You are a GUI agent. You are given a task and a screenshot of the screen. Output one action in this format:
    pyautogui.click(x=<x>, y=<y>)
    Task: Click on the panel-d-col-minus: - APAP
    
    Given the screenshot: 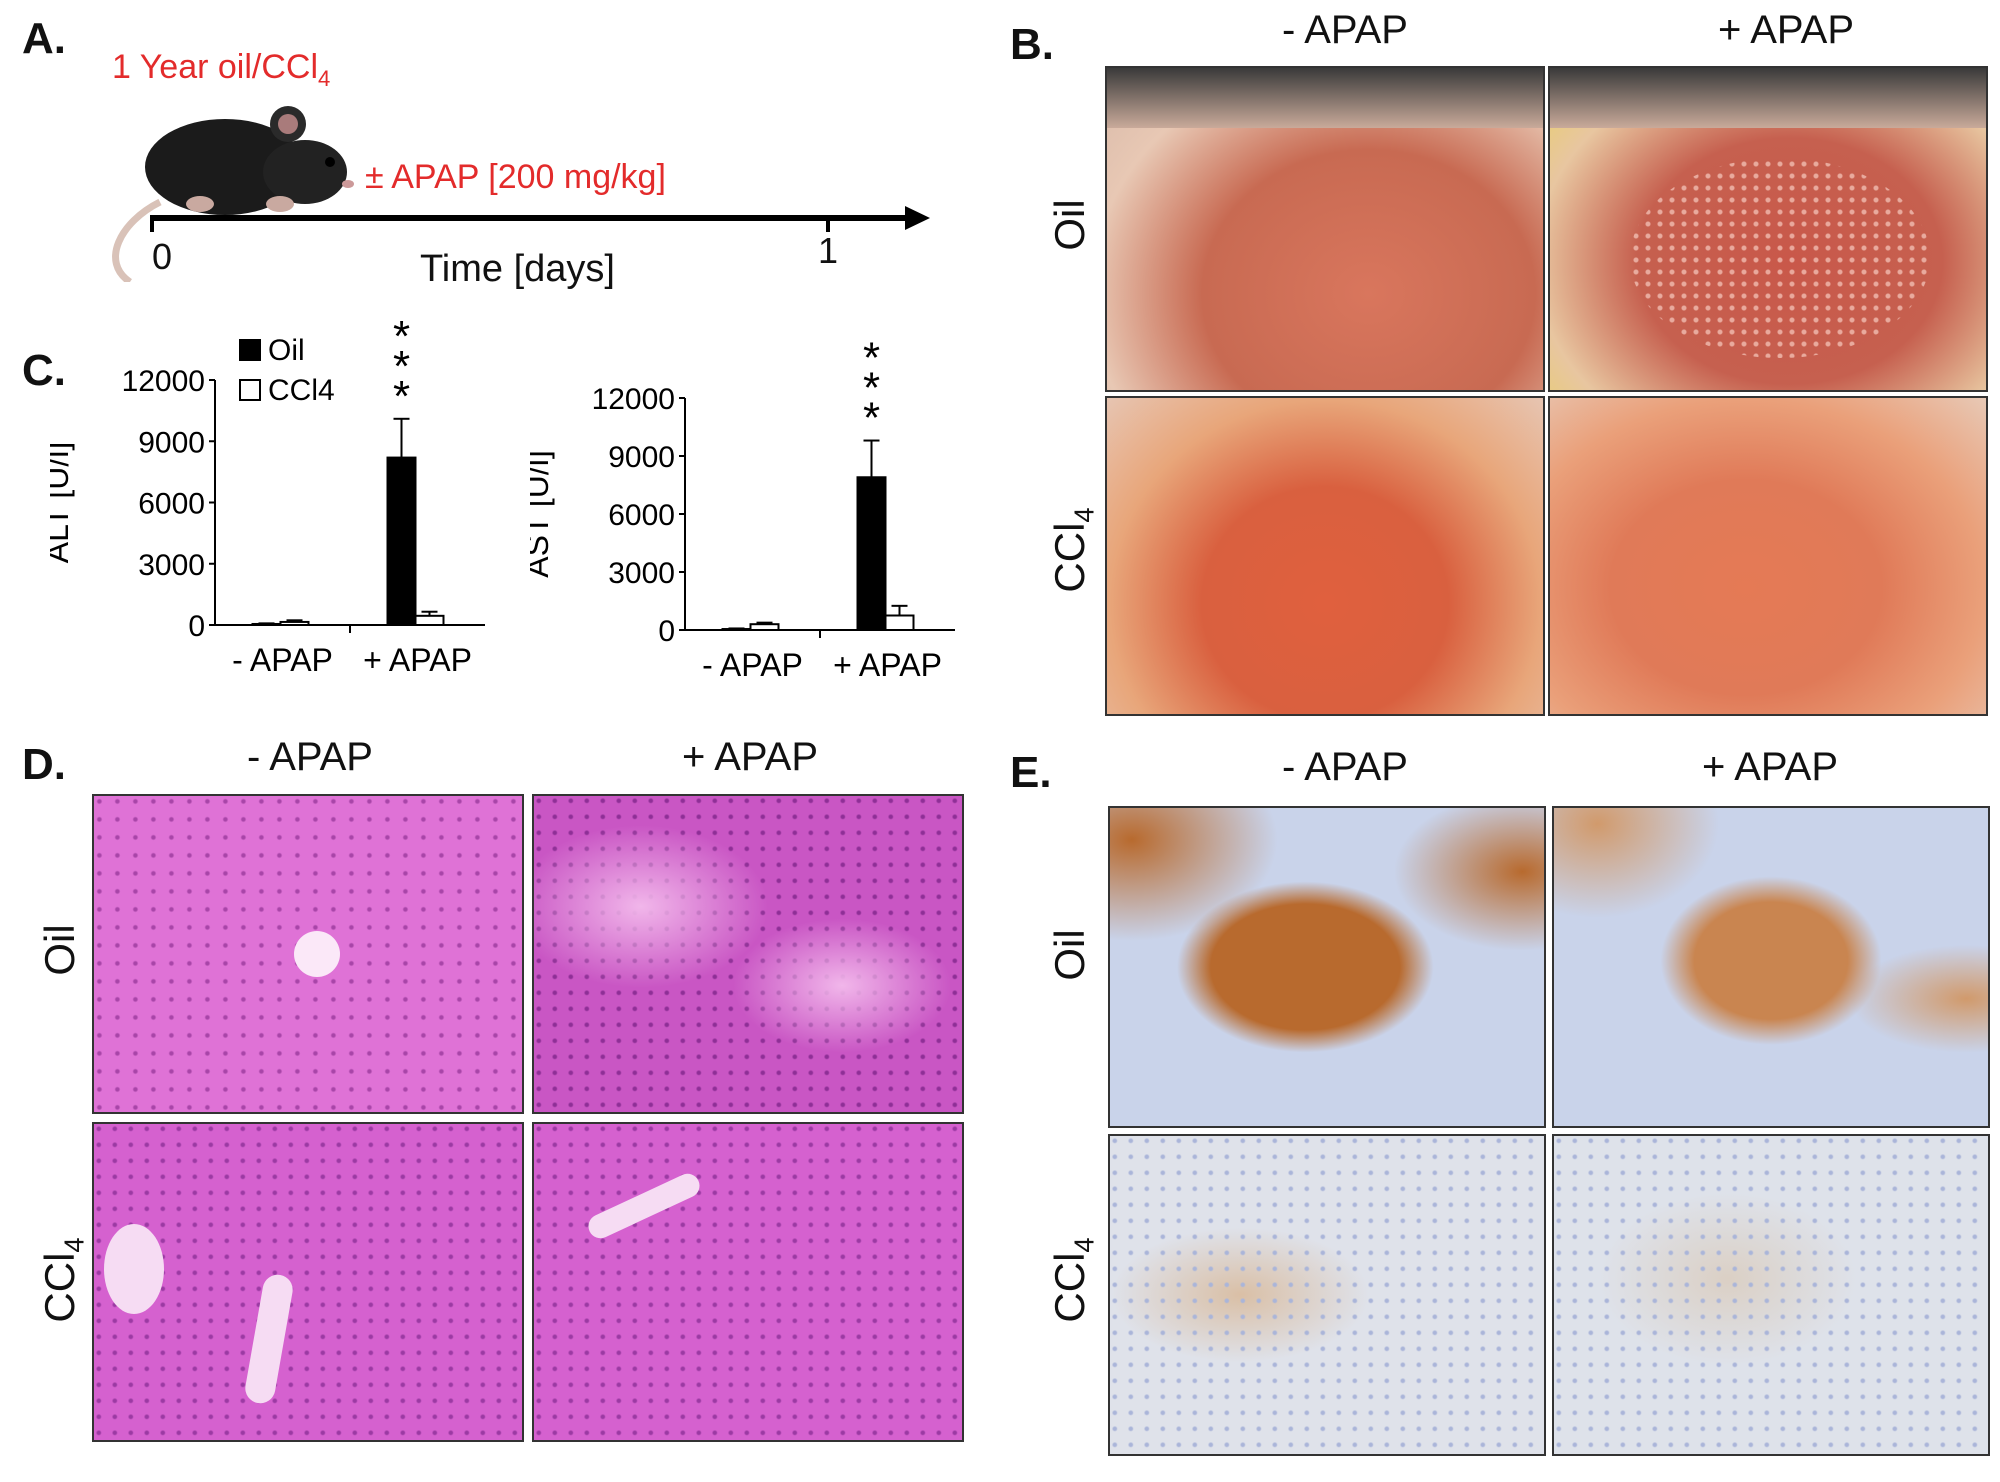 What is the action you would take?
    pyautogui.click(x=310, y=757)
    